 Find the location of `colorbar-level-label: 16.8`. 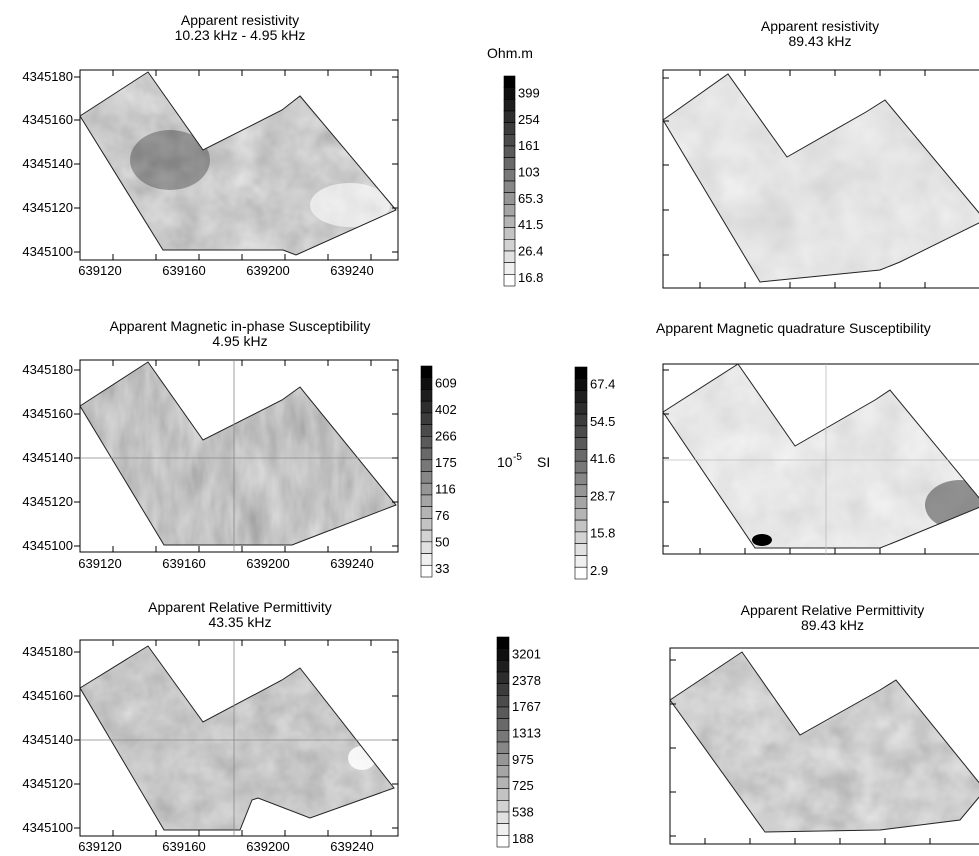

colorbar-level-label: 16.8 is located at coordinates (530, 277).